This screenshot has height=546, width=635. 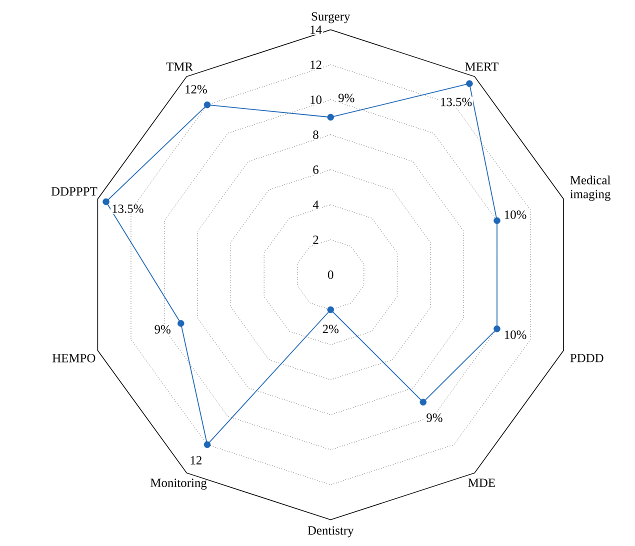 I want to click on y-tick-label: 14, so click(x=316, y=30).